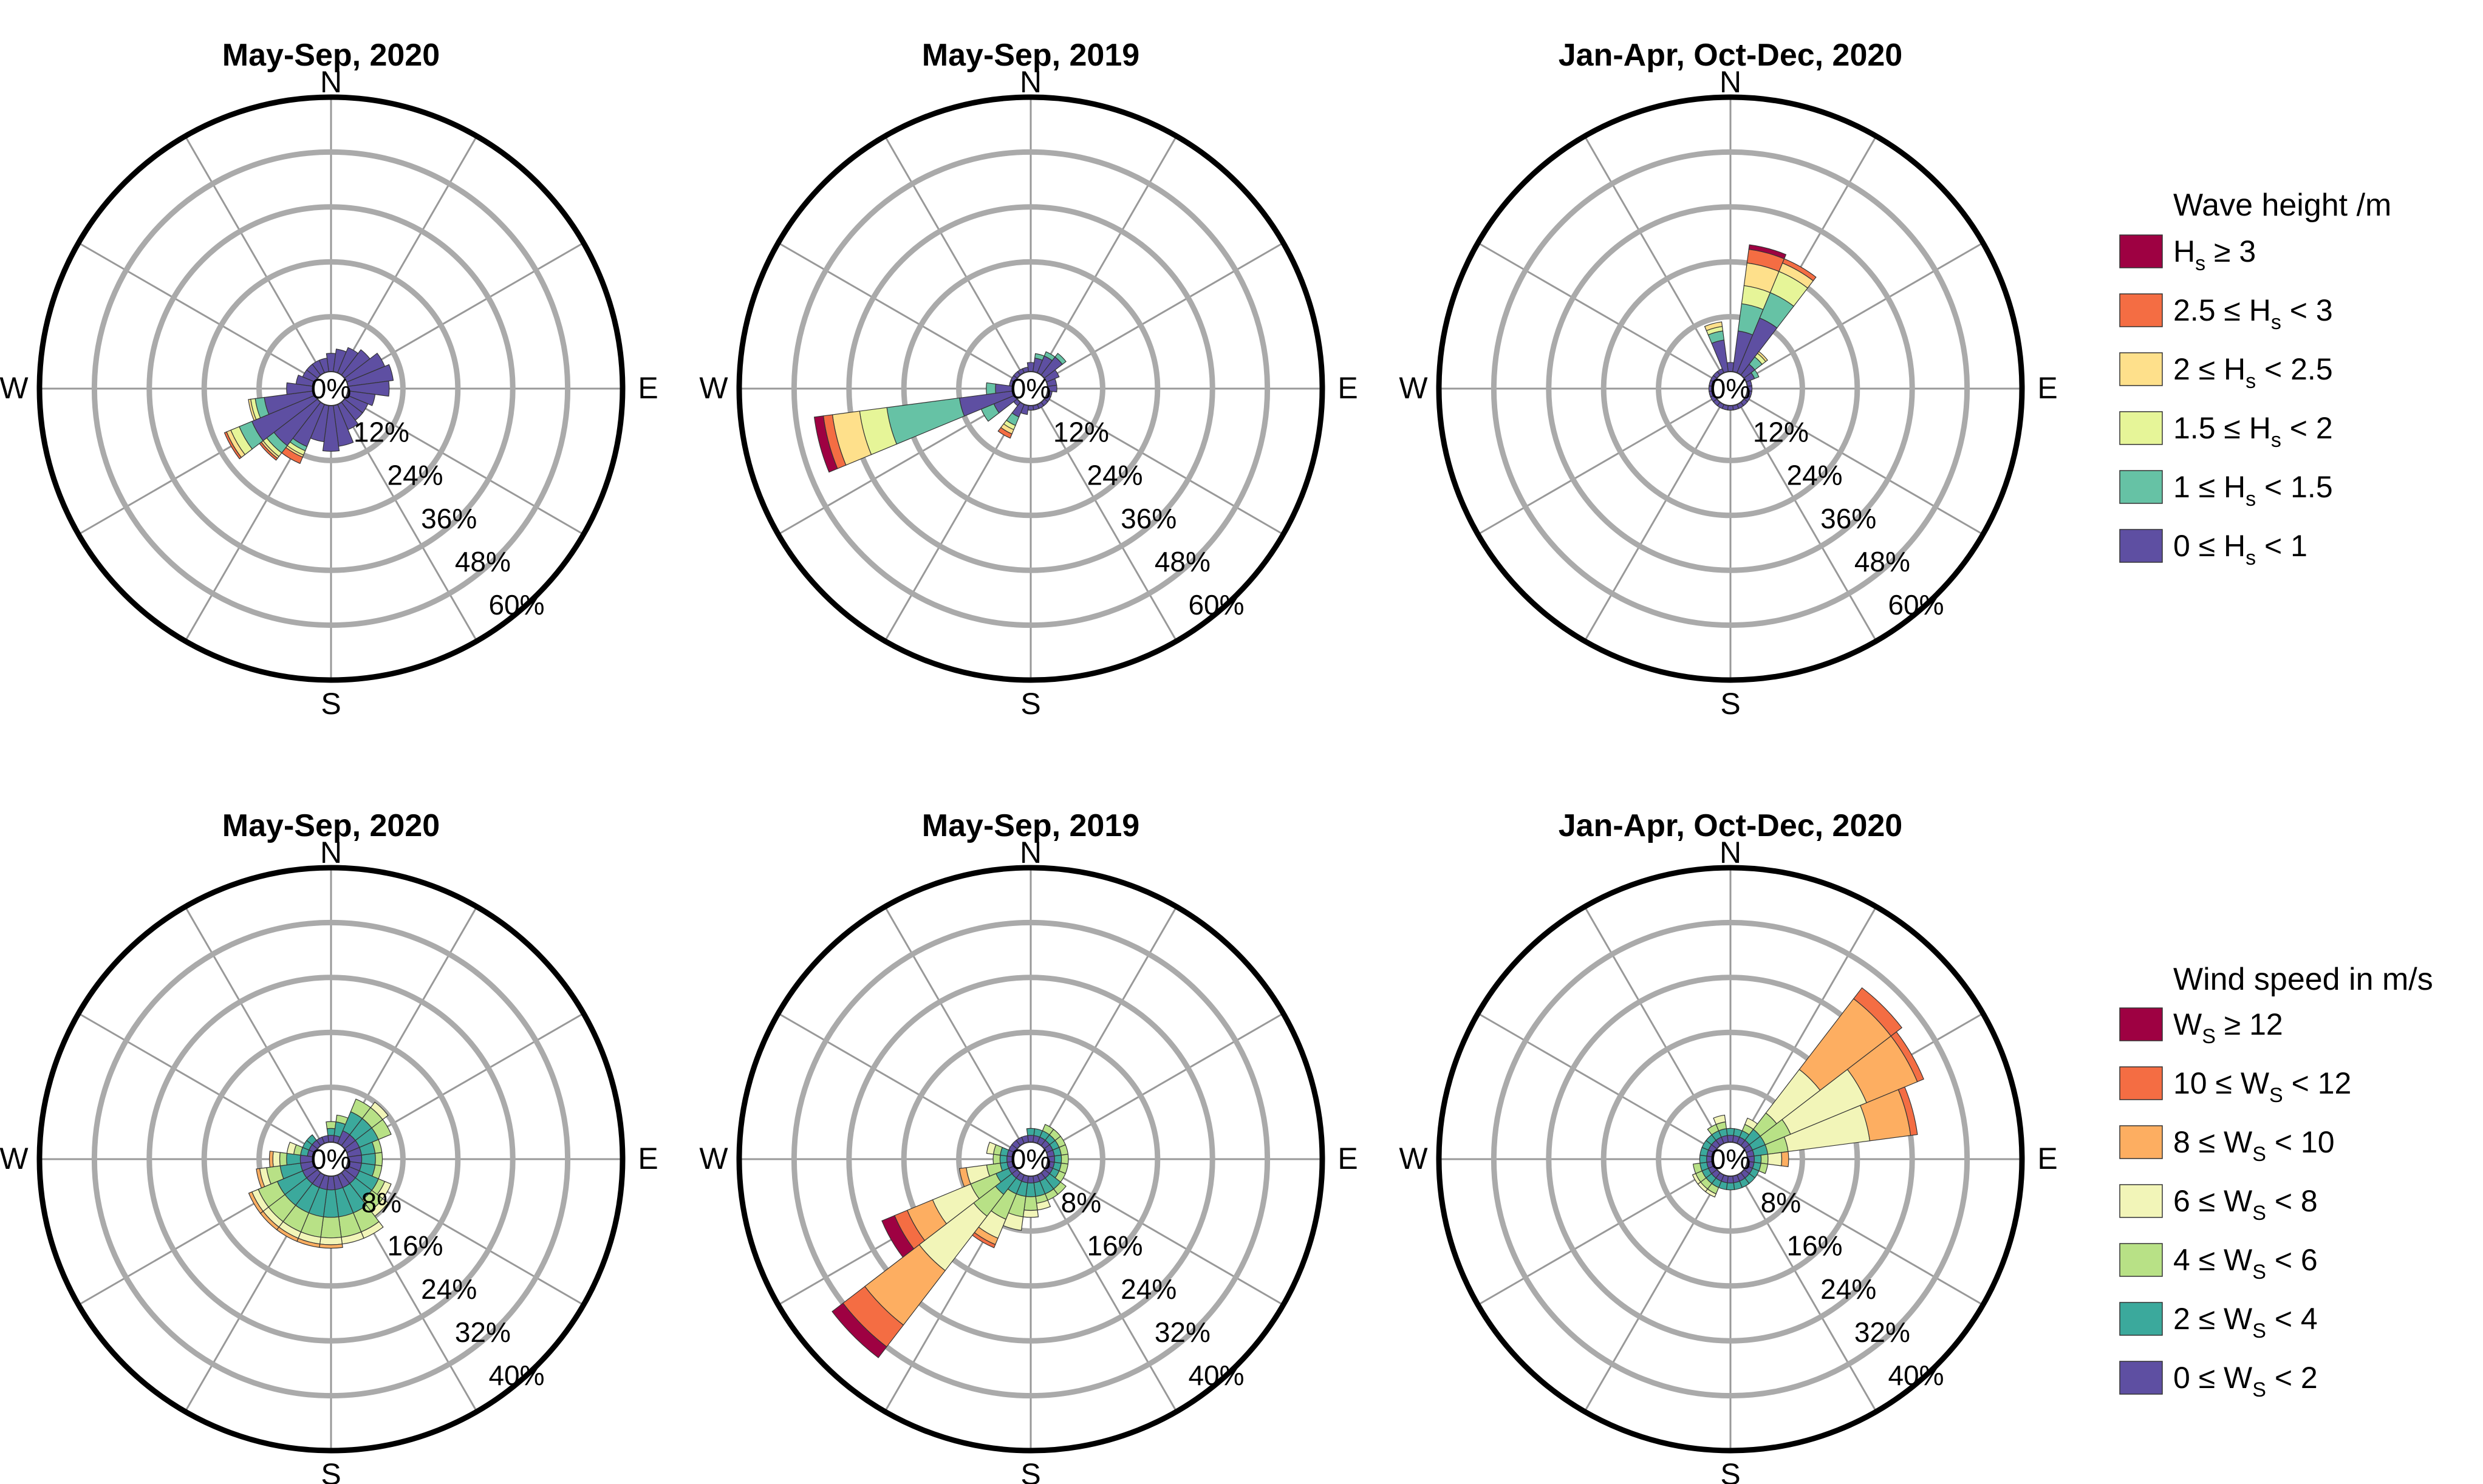 The height and width of the screenshot is (1484, 2483). I want to click on legend-label: 2 ≤ WS < 4, so click(2245, 1322).